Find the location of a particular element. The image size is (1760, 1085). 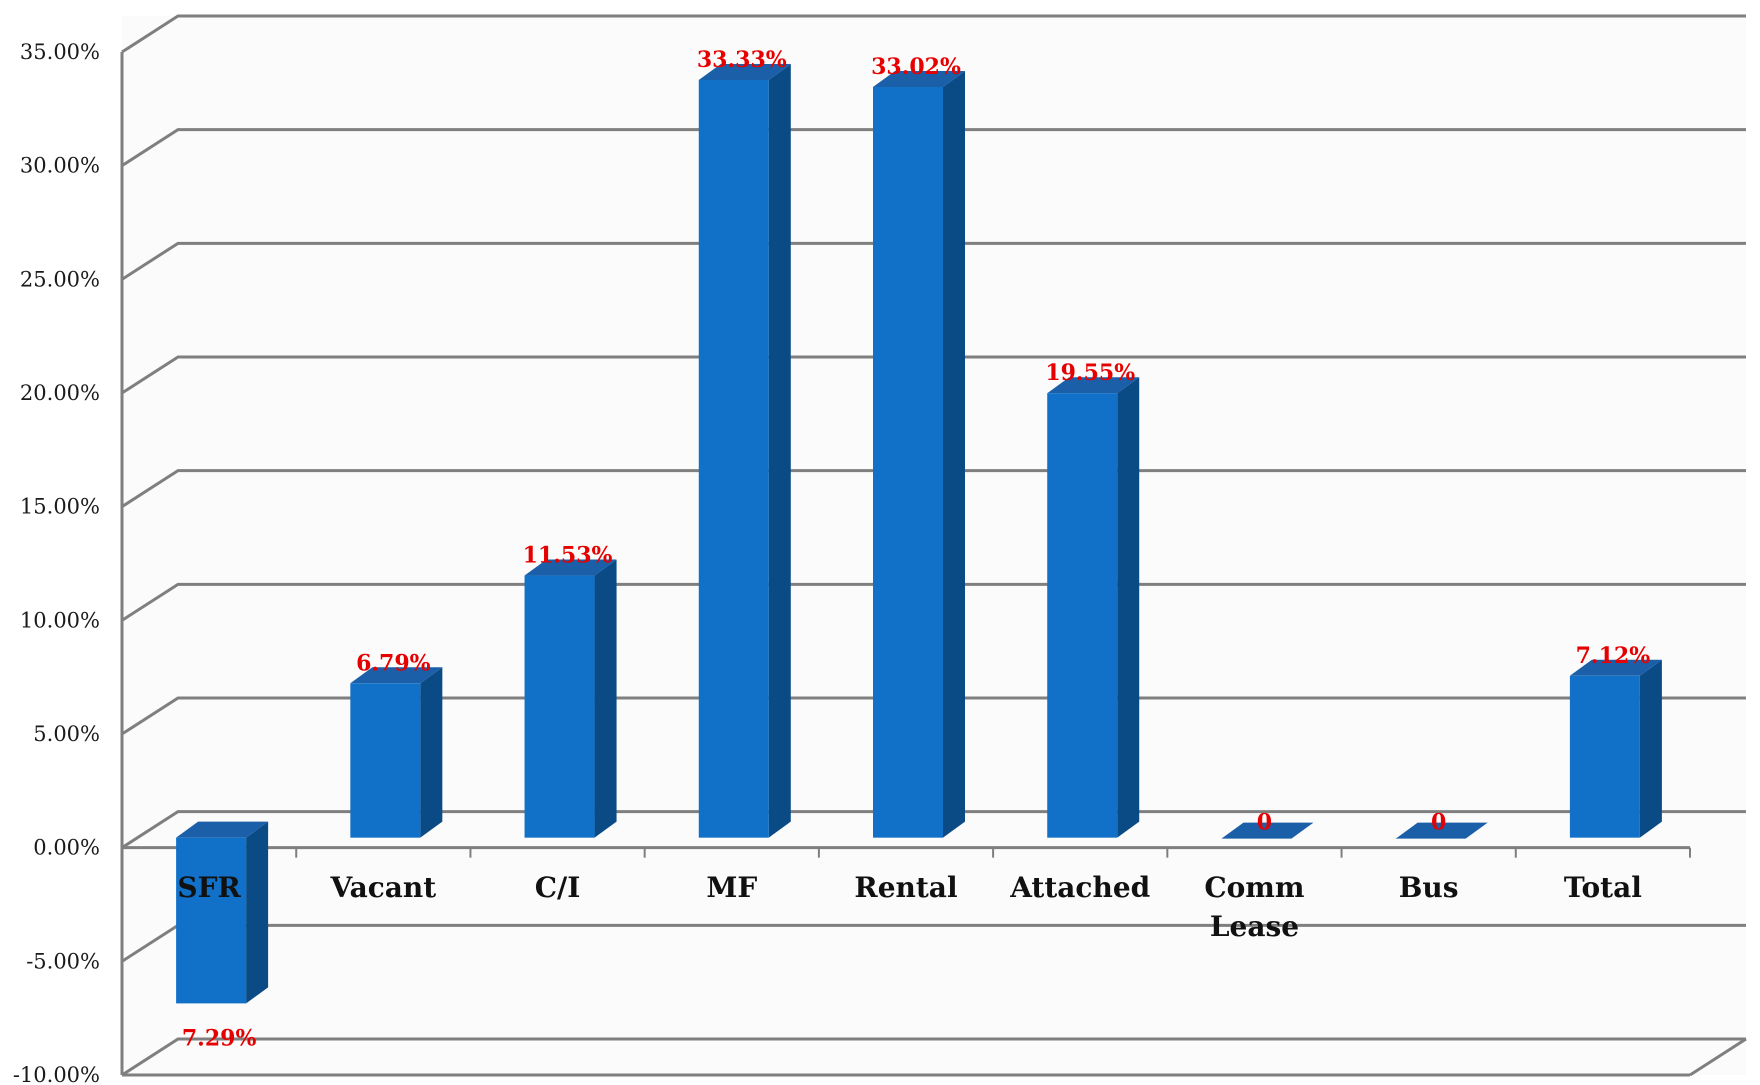

x-tick-label: Bus is located at coordinates (1429, 887).